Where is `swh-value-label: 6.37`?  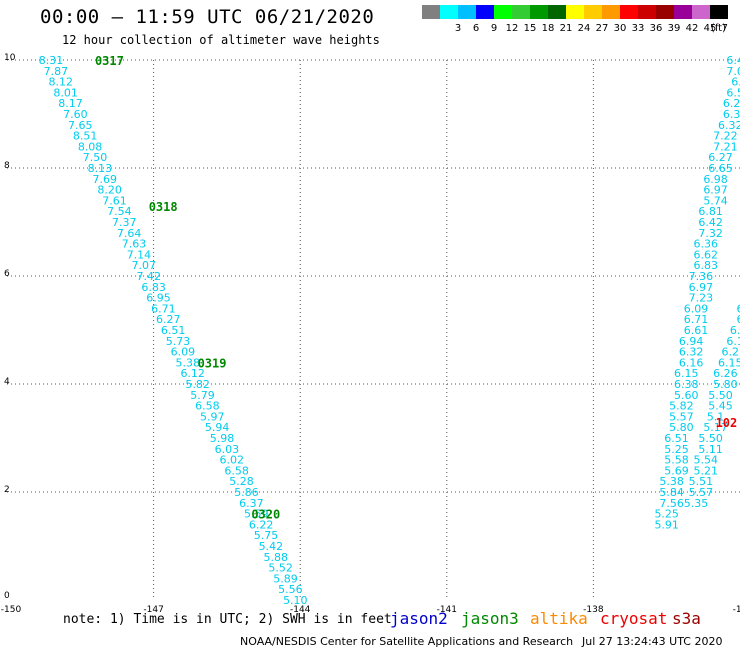 swh-value-label: 6.37 is located at coordinates (251, 503).